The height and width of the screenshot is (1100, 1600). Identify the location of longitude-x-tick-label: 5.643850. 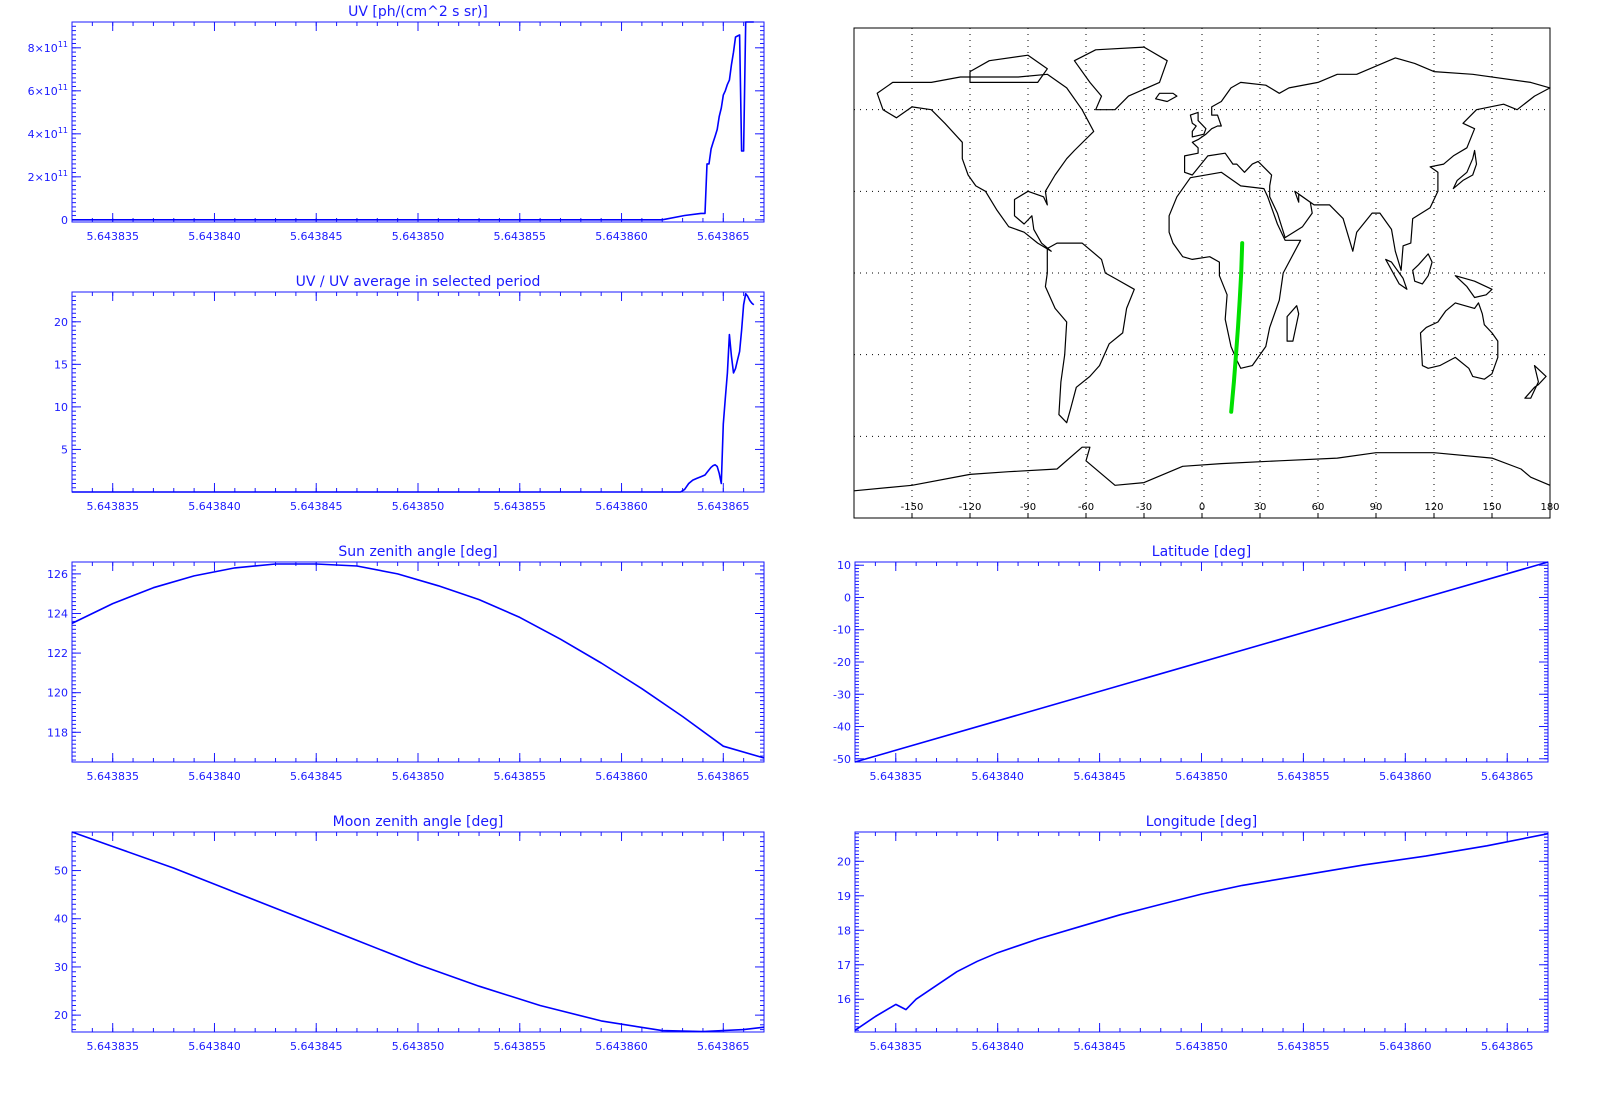
(1201, 1046).